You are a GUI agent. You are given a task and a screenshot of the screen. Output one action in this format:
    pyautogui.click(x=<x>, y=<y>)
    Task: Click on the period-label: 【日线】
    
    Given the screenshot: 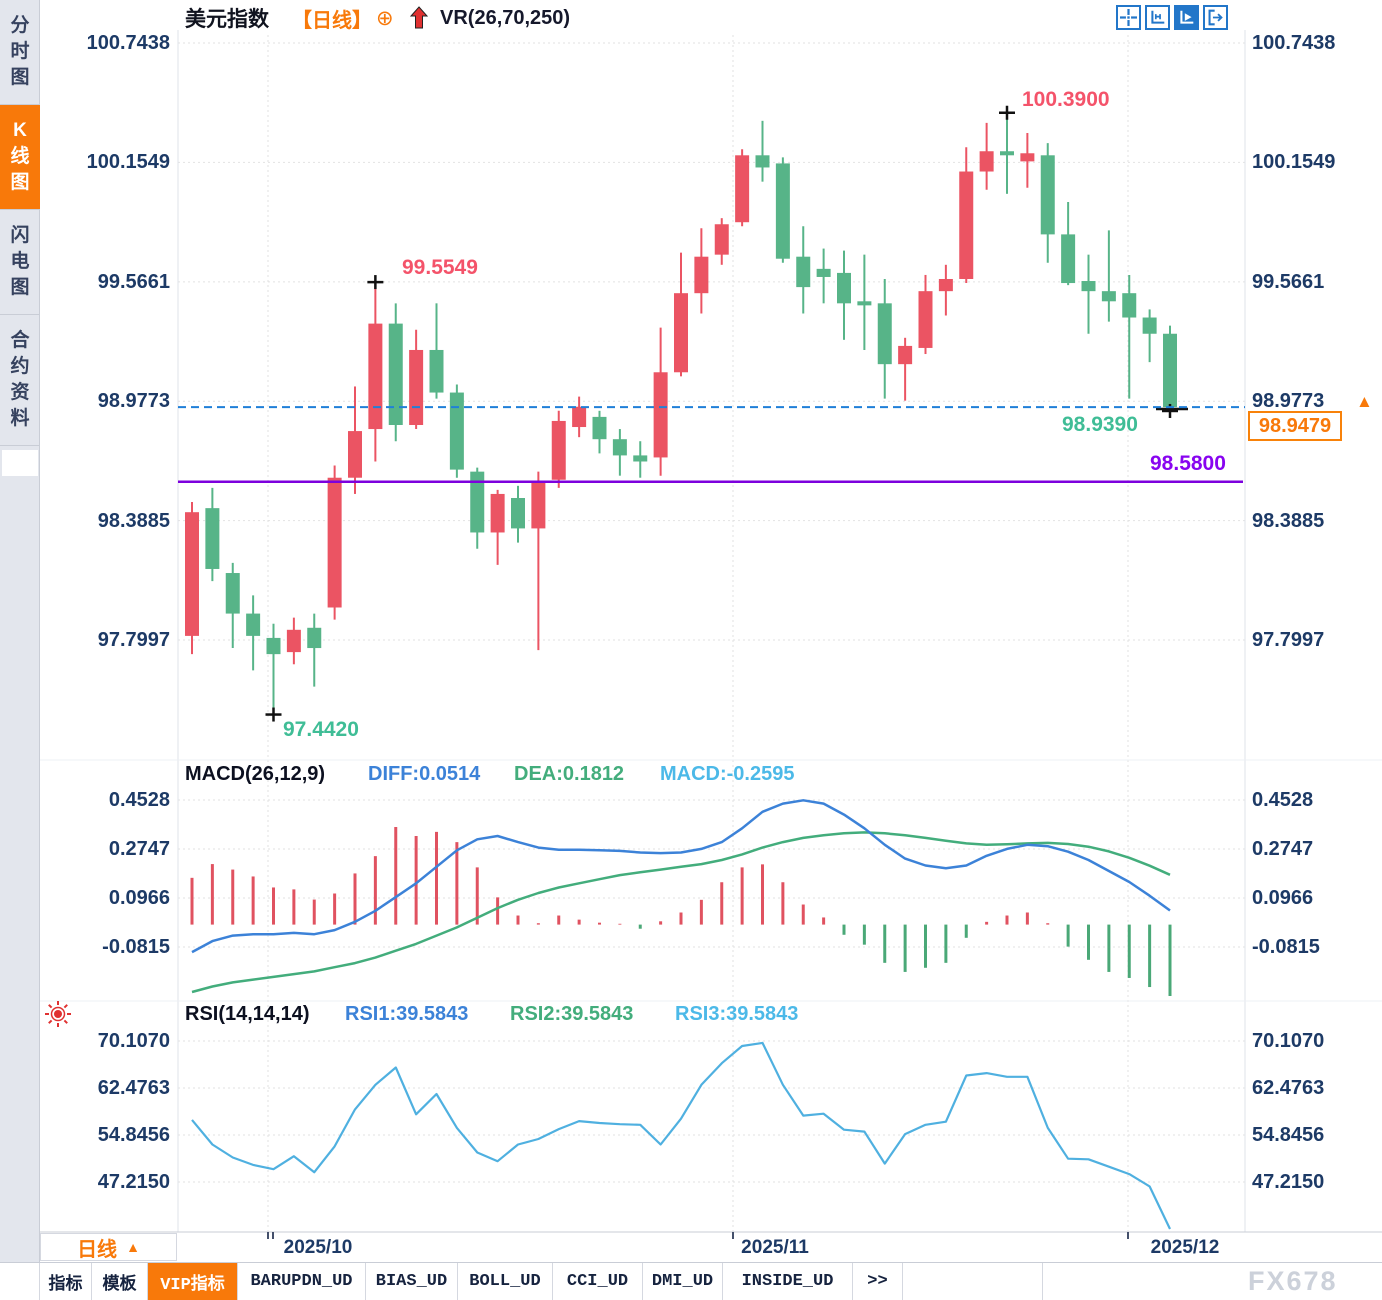 What is the action you would take?
    pyautogui.click(x=332, y=20)
    